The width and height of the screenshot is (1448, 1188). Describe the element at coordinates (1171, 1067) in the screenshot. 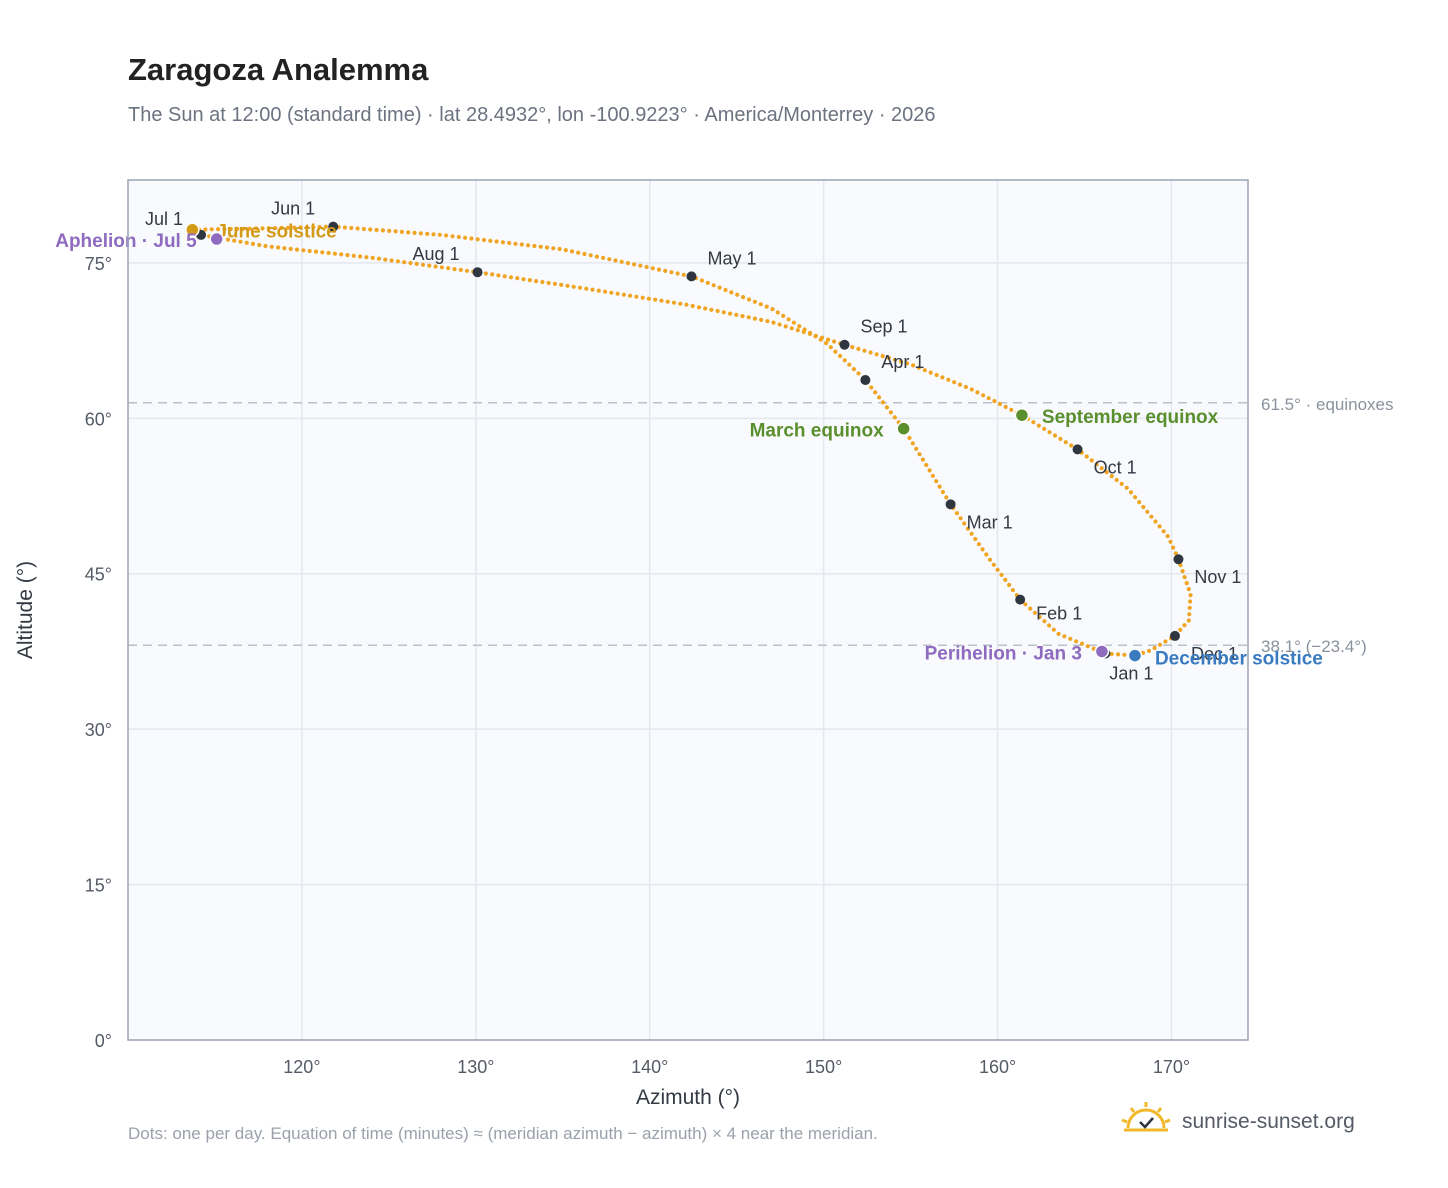

I see `x-tick-label: 170°` at that location.